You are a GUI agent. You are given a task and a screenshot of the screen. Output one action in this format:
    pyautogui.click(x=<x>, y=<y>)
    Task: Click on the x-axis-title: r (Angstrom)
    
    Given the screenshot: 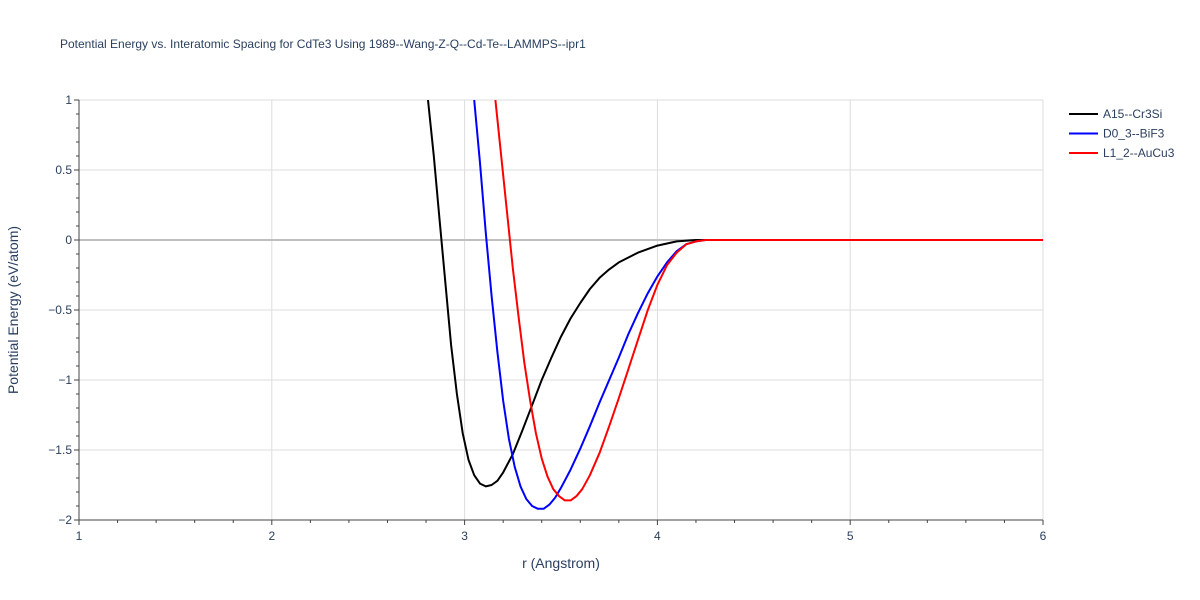 What is the action you would take?
    pyautogui.click(x=561, y=563)
    